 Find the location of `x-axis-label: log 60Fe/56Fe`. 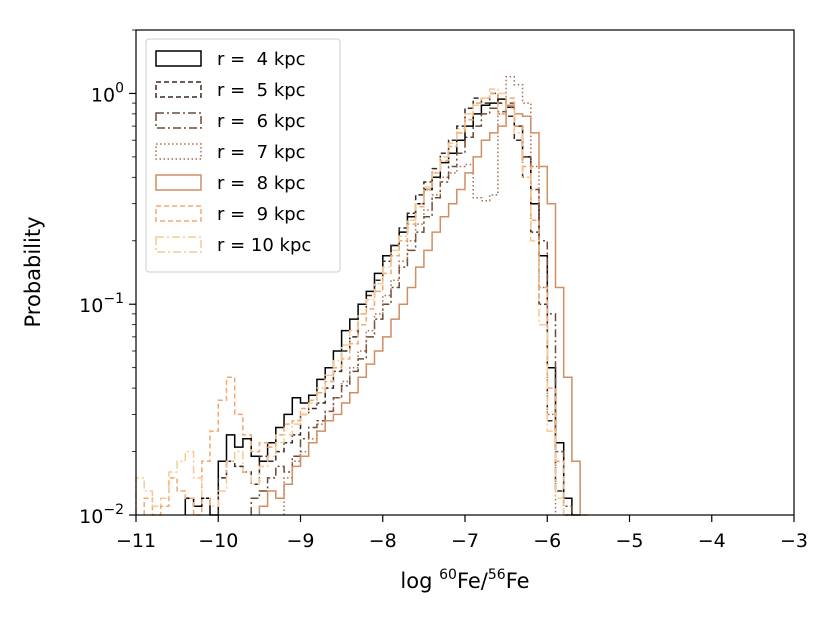

x-axis-label: log 60Fe/56Fe is located at coordinates (464, 580).